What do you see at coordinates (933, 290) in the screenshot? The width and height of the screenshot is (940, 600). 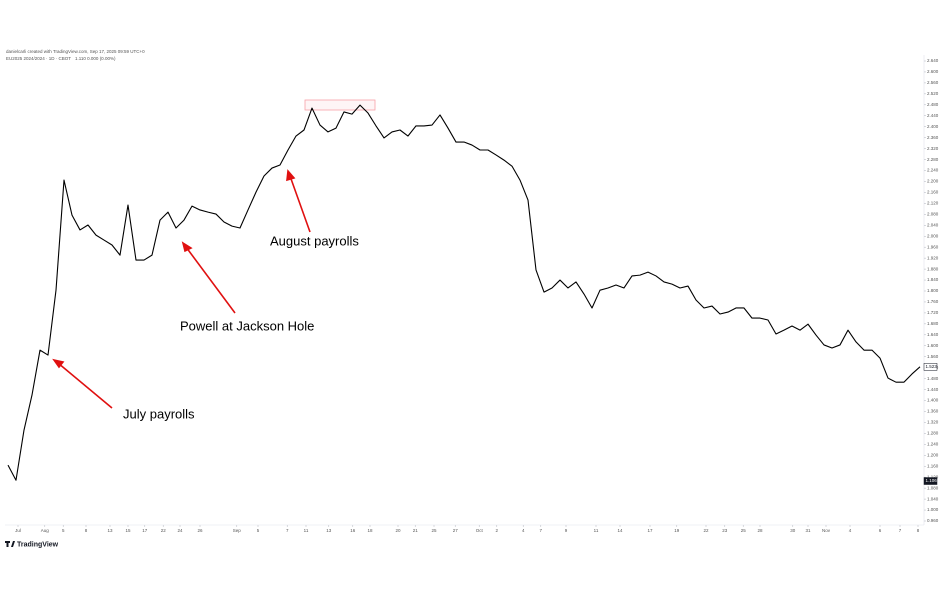 I see `y-tick-label: 1.800` at bounding box center [933, 290].